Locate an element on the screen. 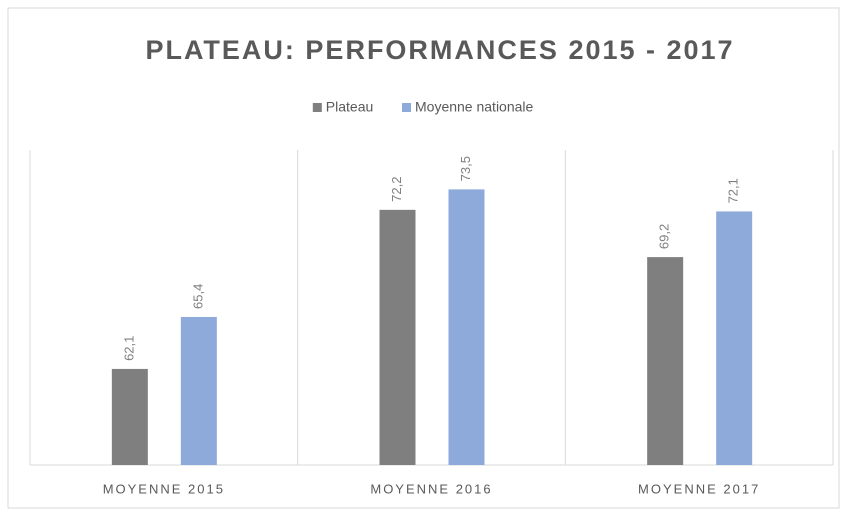 The height and width of the screenshot is (512, 847). x-tick-label: MOYENNE 2016 is located at coordinates (431, 488).